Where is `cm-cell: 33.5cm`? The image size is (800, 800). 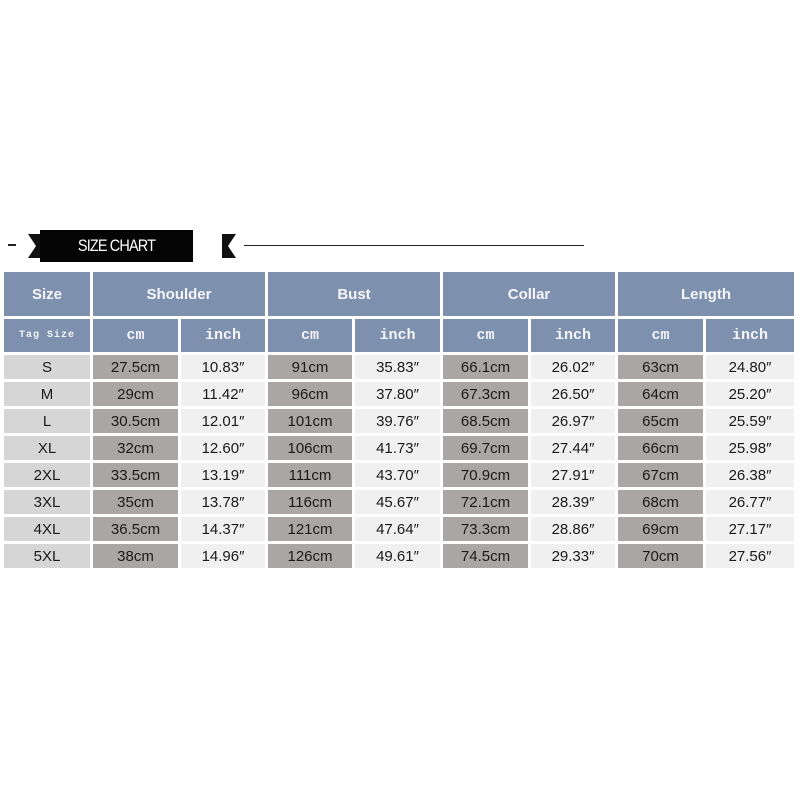 cm-cell: 33.5cm is located at coordinates (135, 475).